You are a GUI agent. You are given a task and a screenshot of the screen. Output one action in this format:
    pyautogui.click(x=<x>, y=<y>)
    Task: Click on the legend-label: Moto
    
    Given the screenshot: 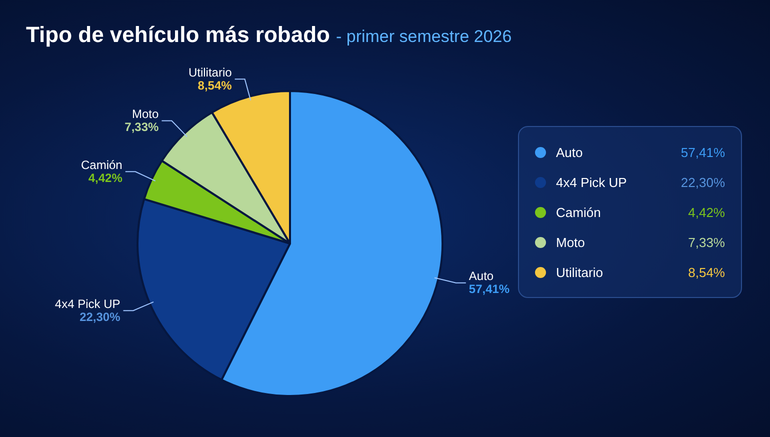 What is the action you would take?
    pyautogui.click(x=571, y=242)
    